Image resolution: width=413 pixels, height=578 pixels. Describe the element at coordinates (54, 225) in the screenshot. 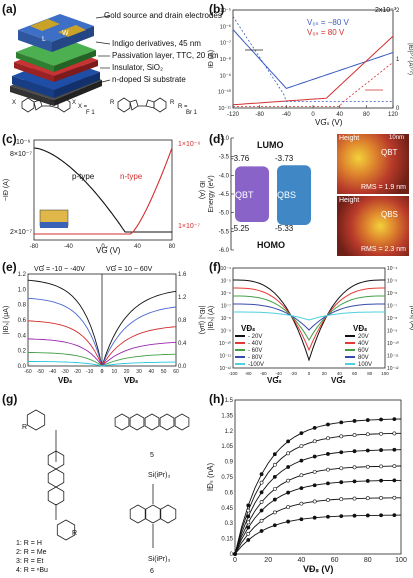

I see `c-inset-layer` at that location.